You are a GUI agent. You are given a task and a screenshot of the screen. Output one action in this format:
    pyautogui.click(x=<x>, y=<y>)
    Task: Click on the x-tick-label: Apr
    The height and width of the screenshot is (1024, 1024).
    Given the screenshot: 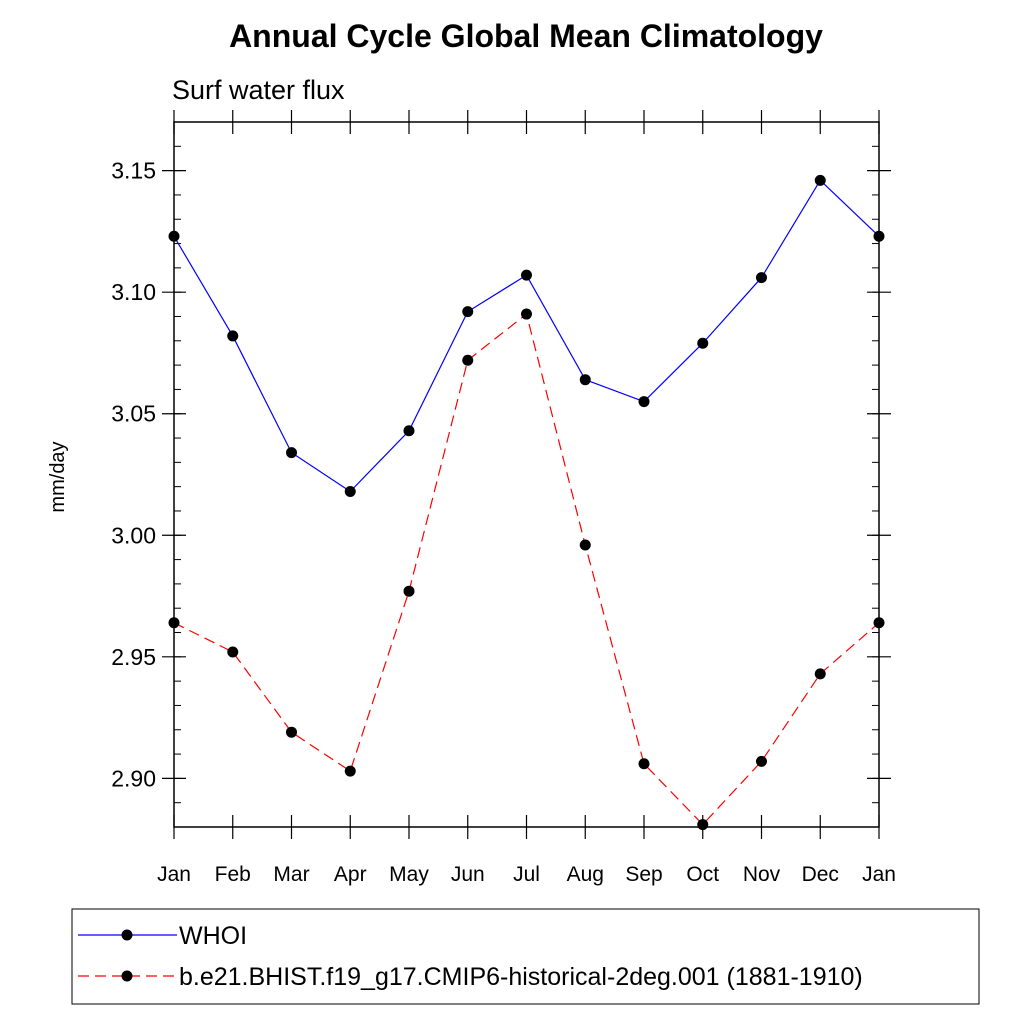 What is the action you would take?
    pyautogui.click(x=350, y=874)
    